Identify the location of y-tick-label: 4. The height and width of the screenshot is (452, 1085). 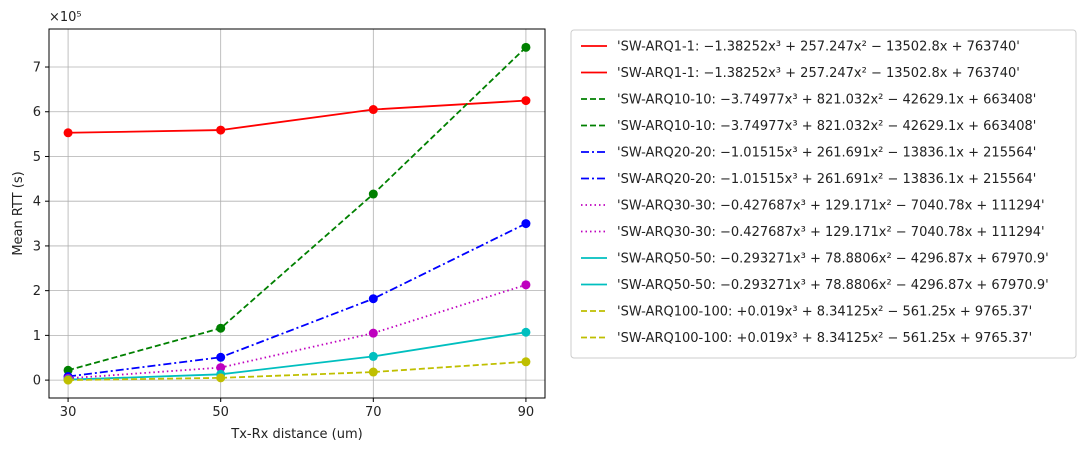
(37, 202).